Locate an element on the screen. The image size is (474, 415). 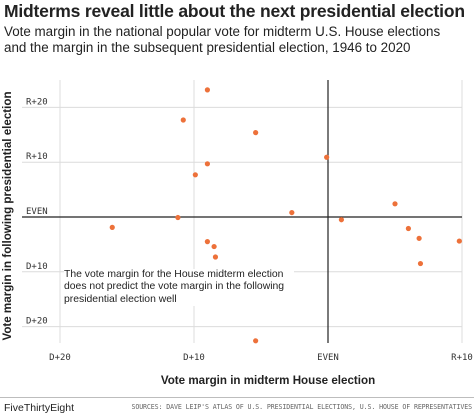
y-tick-label: D+10 is located at coordinates (37, 267).